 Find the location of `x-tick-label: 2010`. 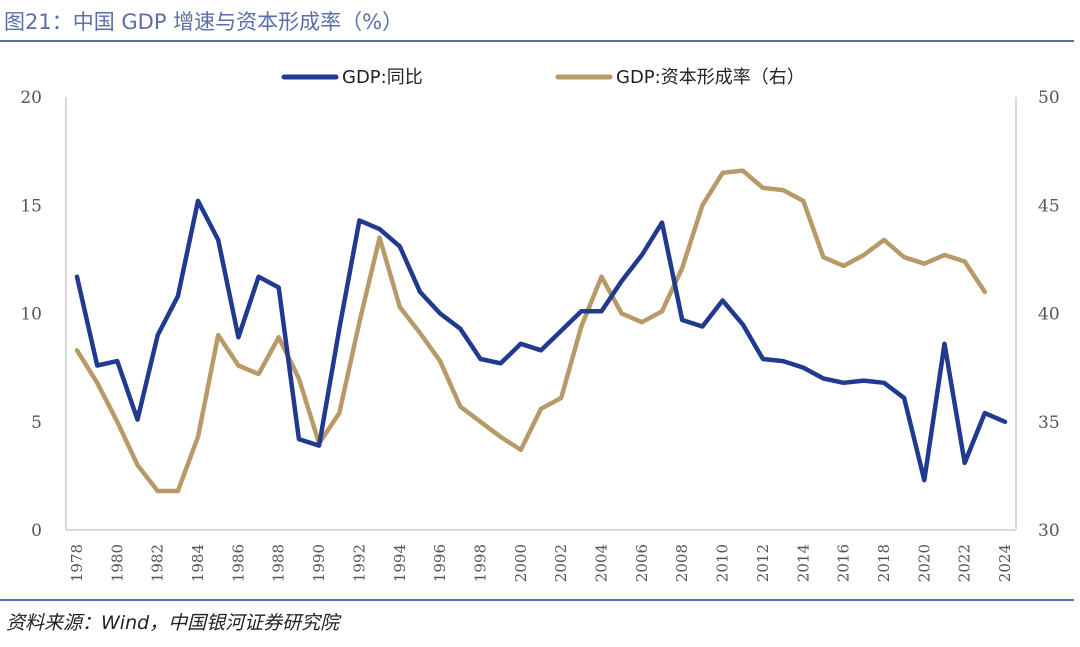

x-tick-label: 2010 is located at coordinates (723, 563).